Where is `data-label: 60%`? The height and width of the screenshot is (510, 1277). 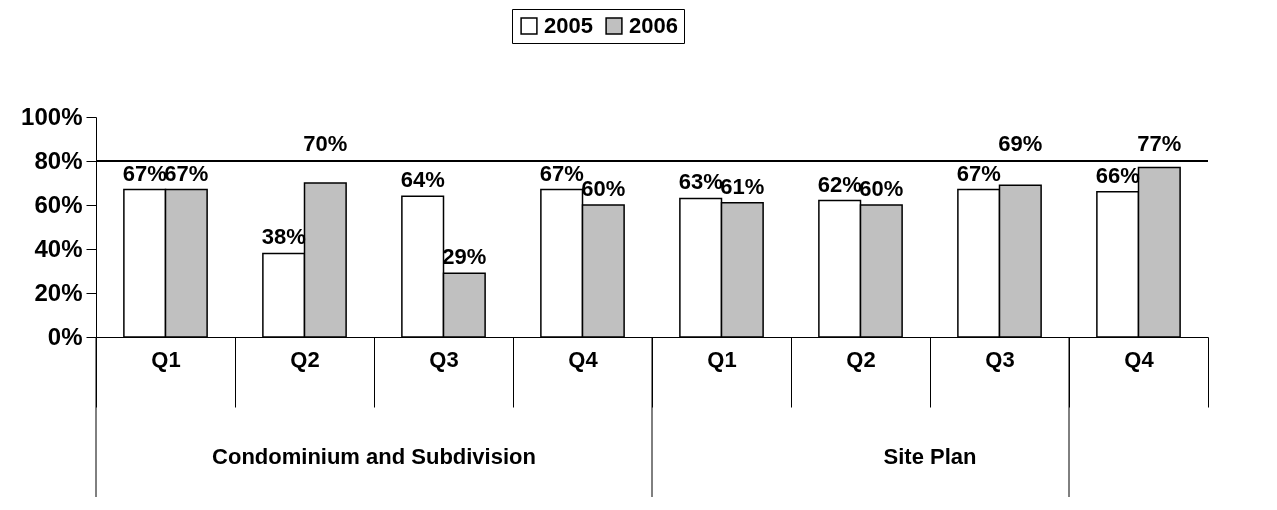 data-label: 60% is located at coordinates (881, 188).